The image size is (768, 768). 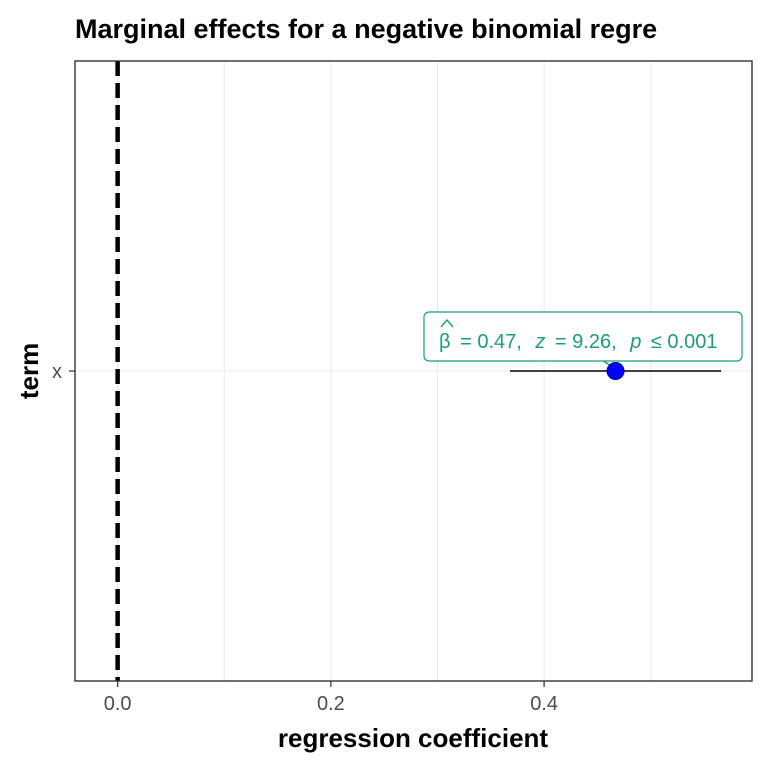 I want to click on x-tick-label: 0.4, so click(x=544, y=704).